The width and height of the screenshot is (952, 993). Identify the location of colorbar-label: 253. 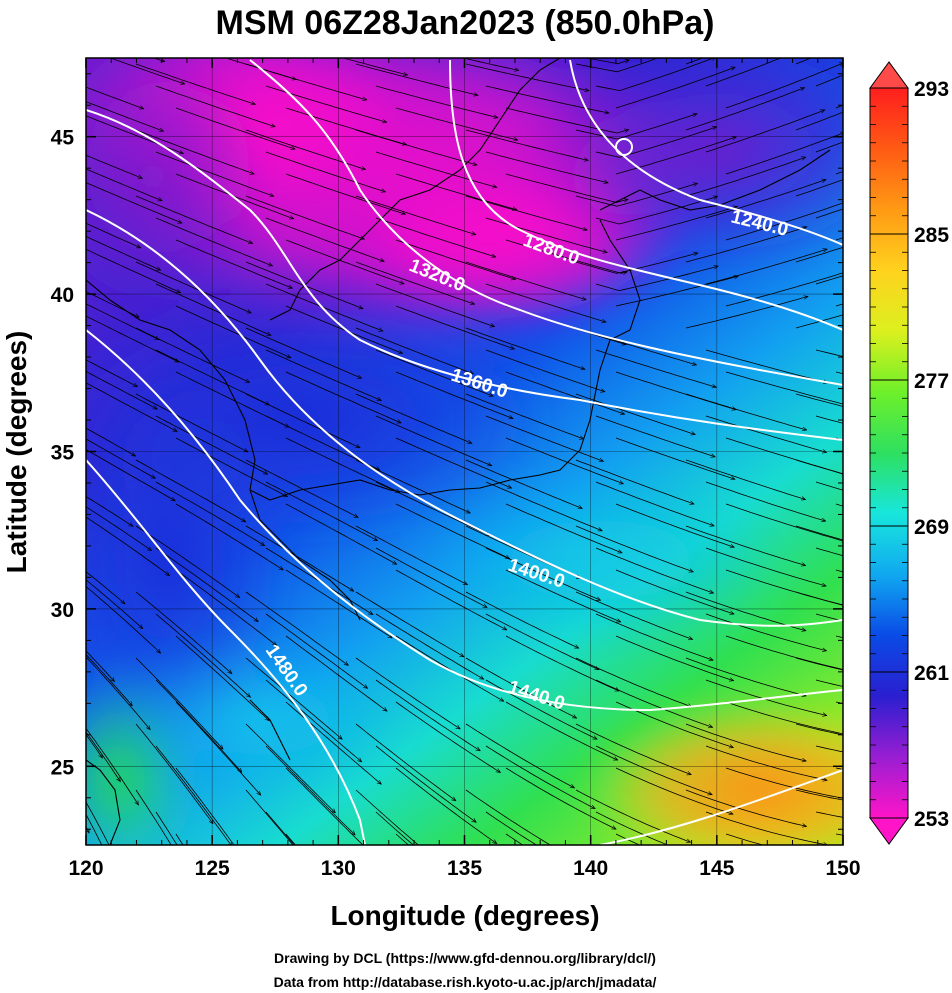
(931, 819).